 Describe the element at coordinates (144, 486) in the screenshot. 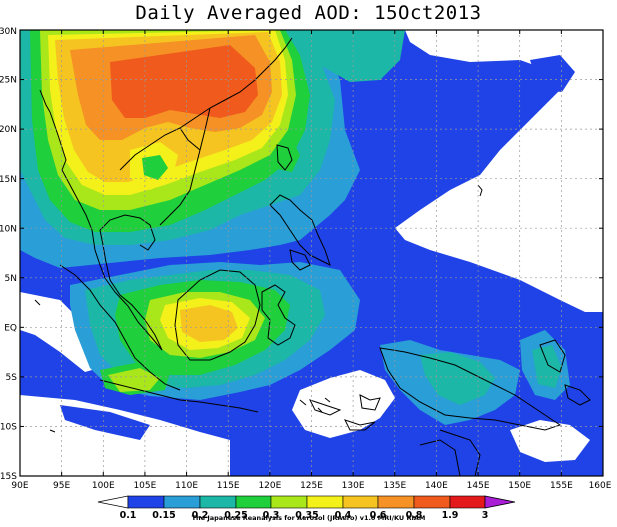

I see `lon-tick-label: 105E` at that location.